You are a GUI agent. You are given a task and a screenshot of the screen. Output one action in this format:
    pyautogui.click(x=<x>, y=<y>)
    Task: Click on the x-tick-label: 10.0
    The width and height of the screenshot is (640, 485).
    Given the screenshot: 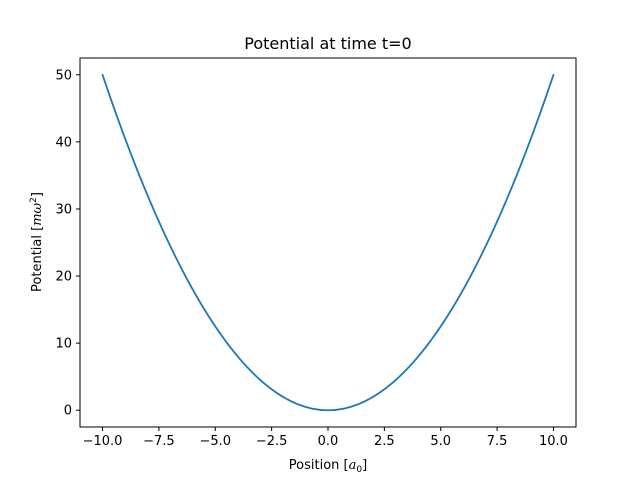 What is the action you would take?
    pyautogui.click(x=553, y=441)
    